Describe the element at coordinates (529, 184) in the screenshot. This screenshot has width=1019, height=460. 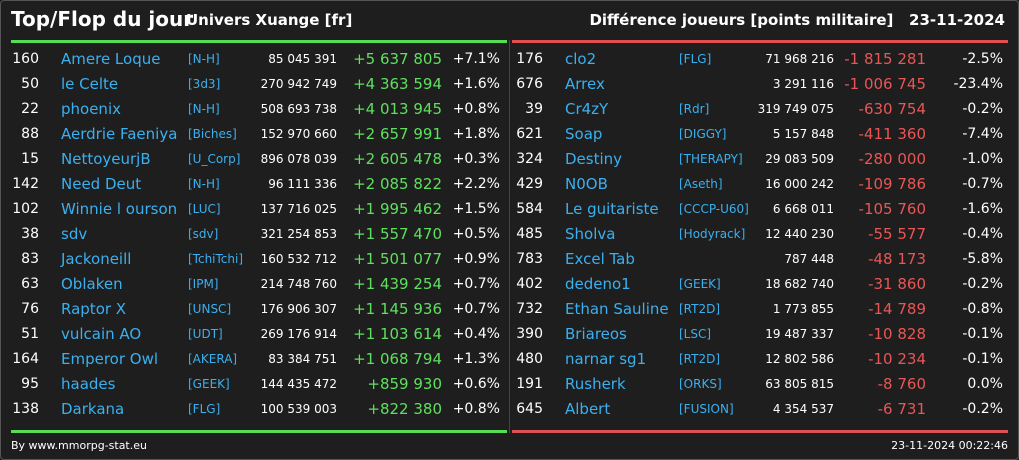
I see `rank-cell: 429` at that location.